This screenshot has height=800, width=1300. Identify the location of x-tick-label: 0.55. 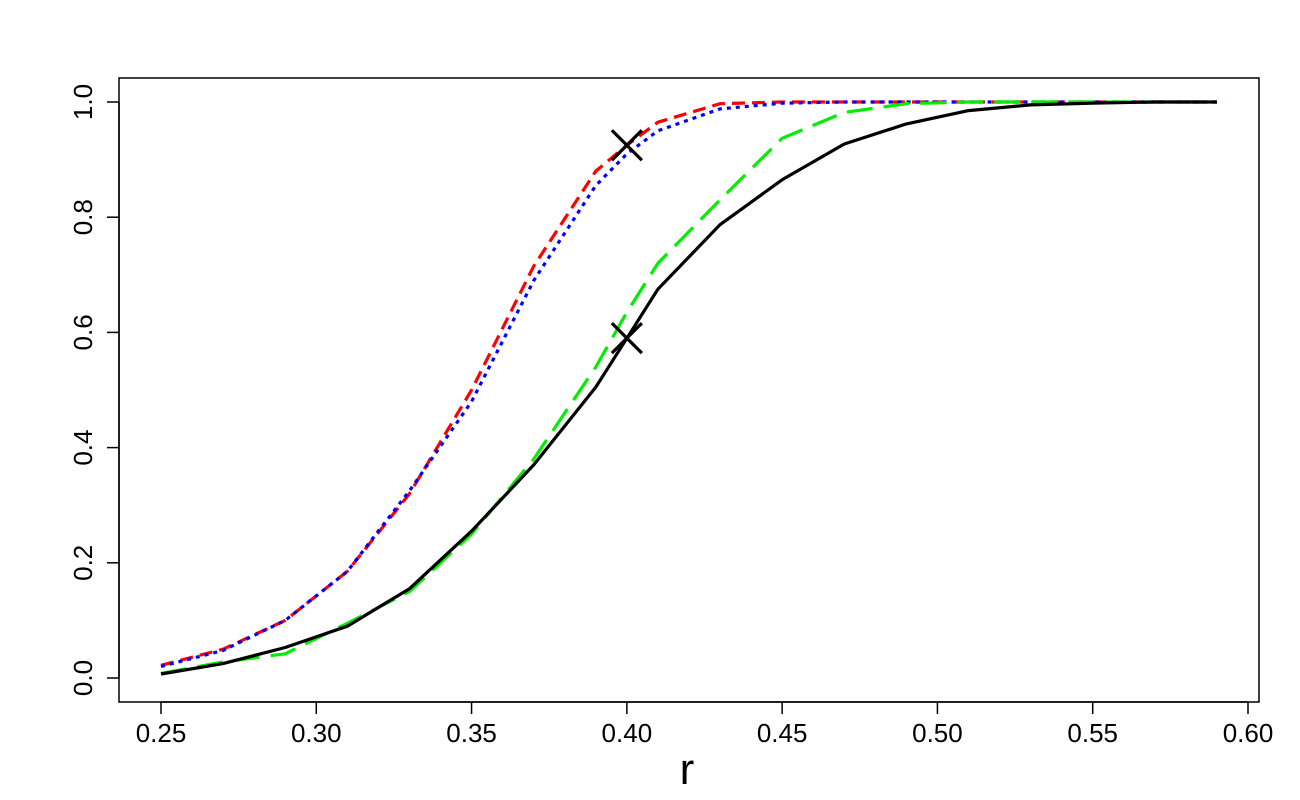
(1092, 733).